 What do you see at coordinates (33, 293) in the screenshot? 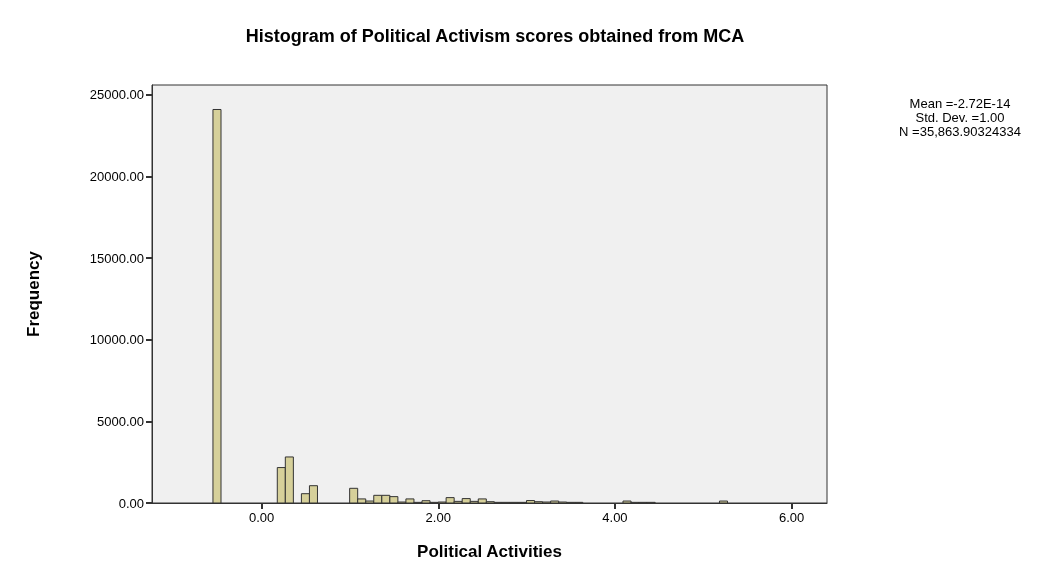
I see `y-axis-title: Frequency` at bounding box center [33, 293].